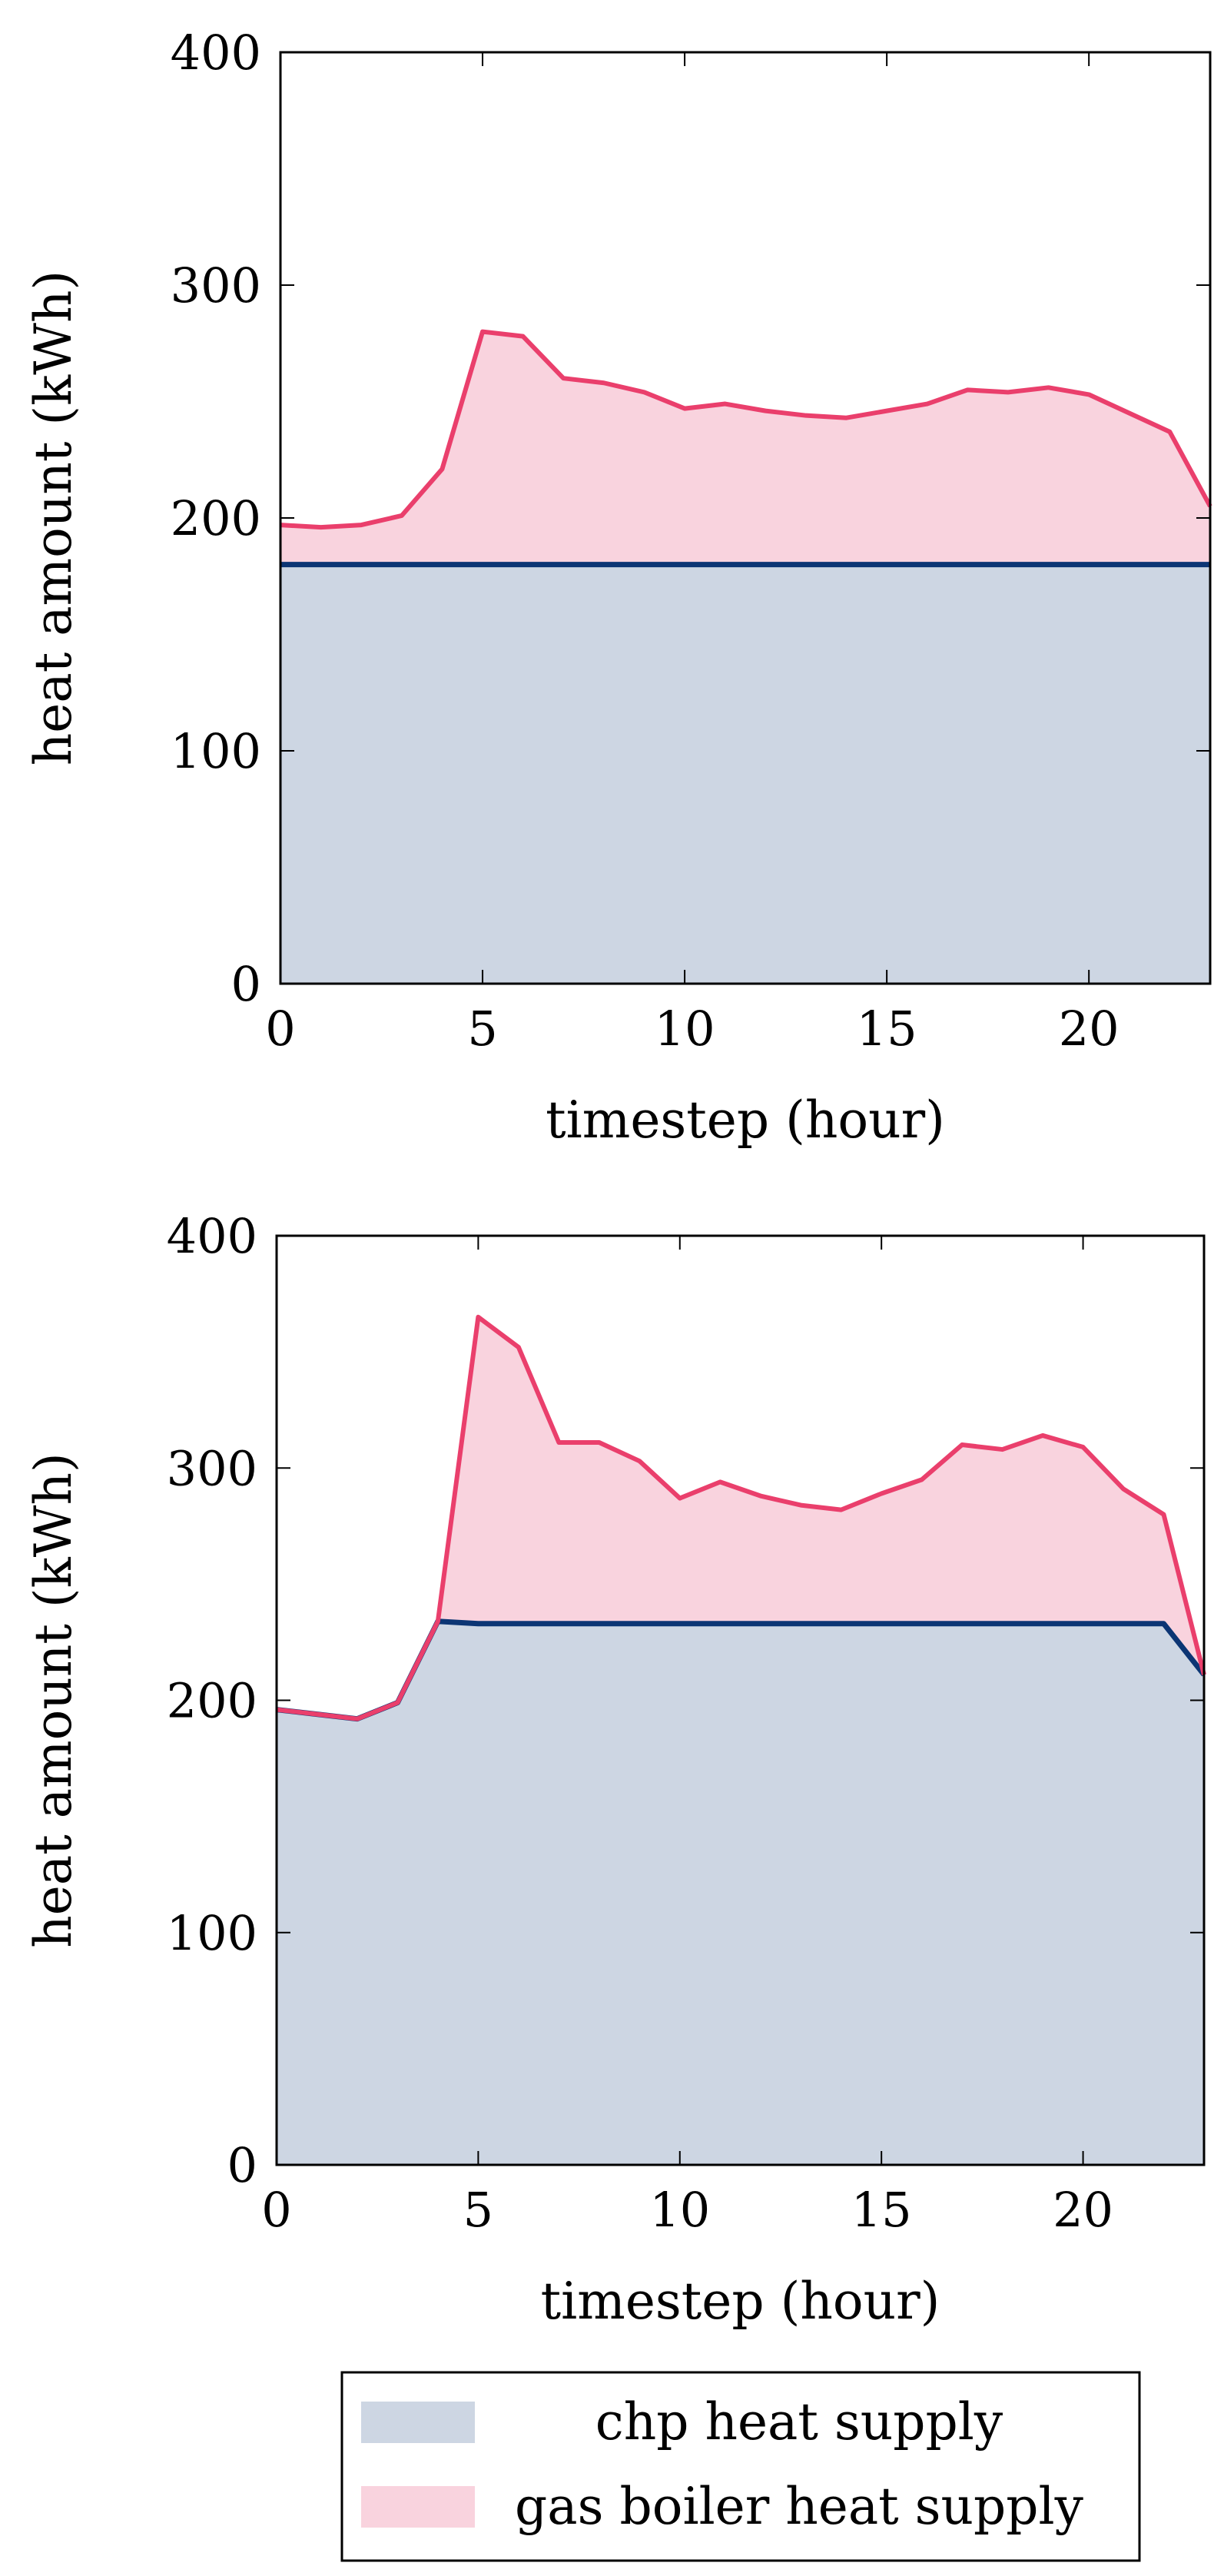  What do you see at coordinates (799, 2506) in the screenshot?
I see `legend-label: gas boiler heat supply` at bounding box center [799, 2506].